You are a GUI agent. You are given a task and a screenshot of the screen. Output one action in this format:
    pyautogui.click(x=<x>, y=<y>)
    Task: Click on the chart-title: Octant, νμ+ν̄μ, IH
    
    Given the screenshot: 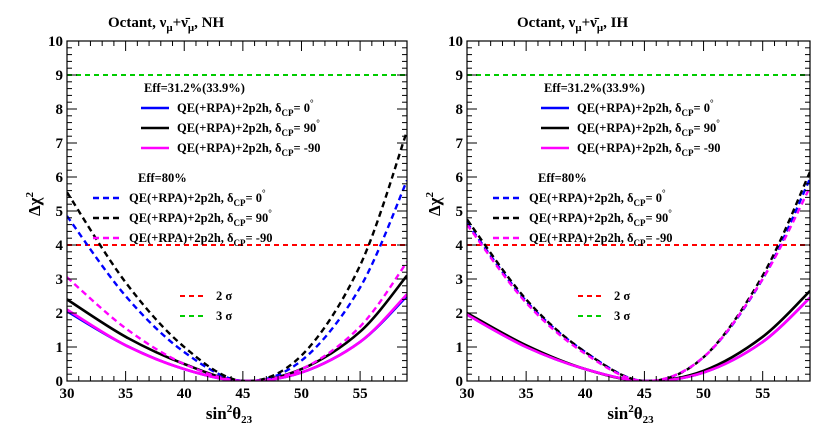 What is the action you would take?
    pyautogui.click(x=572, y=24)
    